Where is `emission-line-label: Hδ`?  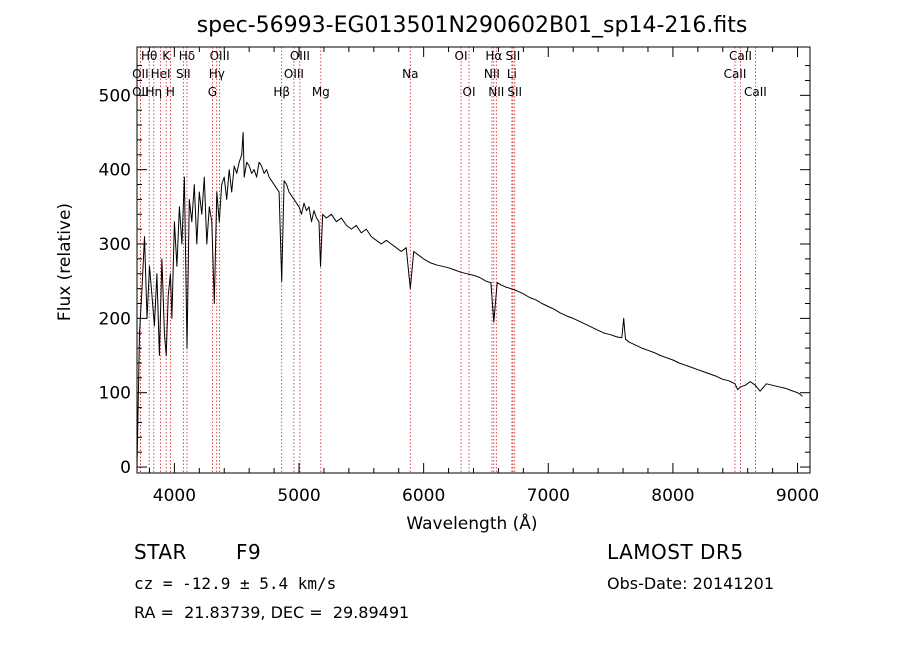
emission-line-label: Hδ is located at coordinates (187, 56).